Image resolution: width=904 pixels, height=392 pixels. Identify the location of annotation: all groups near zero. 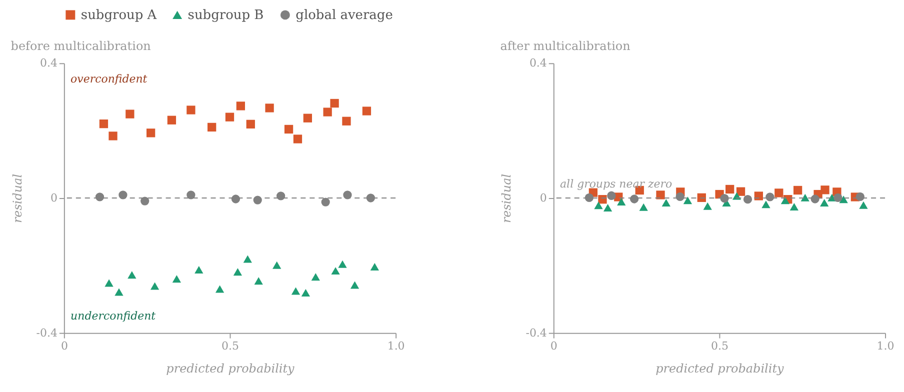
(616, 184).